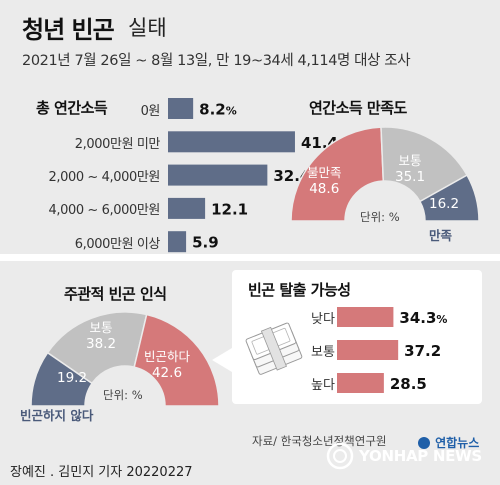 The width and height of the screenshot is (500, 485). What do you see at coordinates (115, 294) in the screenshot?
I see `poverty-chart-title: 주관적 빈곤 인식` at bounding box center [115, 294].